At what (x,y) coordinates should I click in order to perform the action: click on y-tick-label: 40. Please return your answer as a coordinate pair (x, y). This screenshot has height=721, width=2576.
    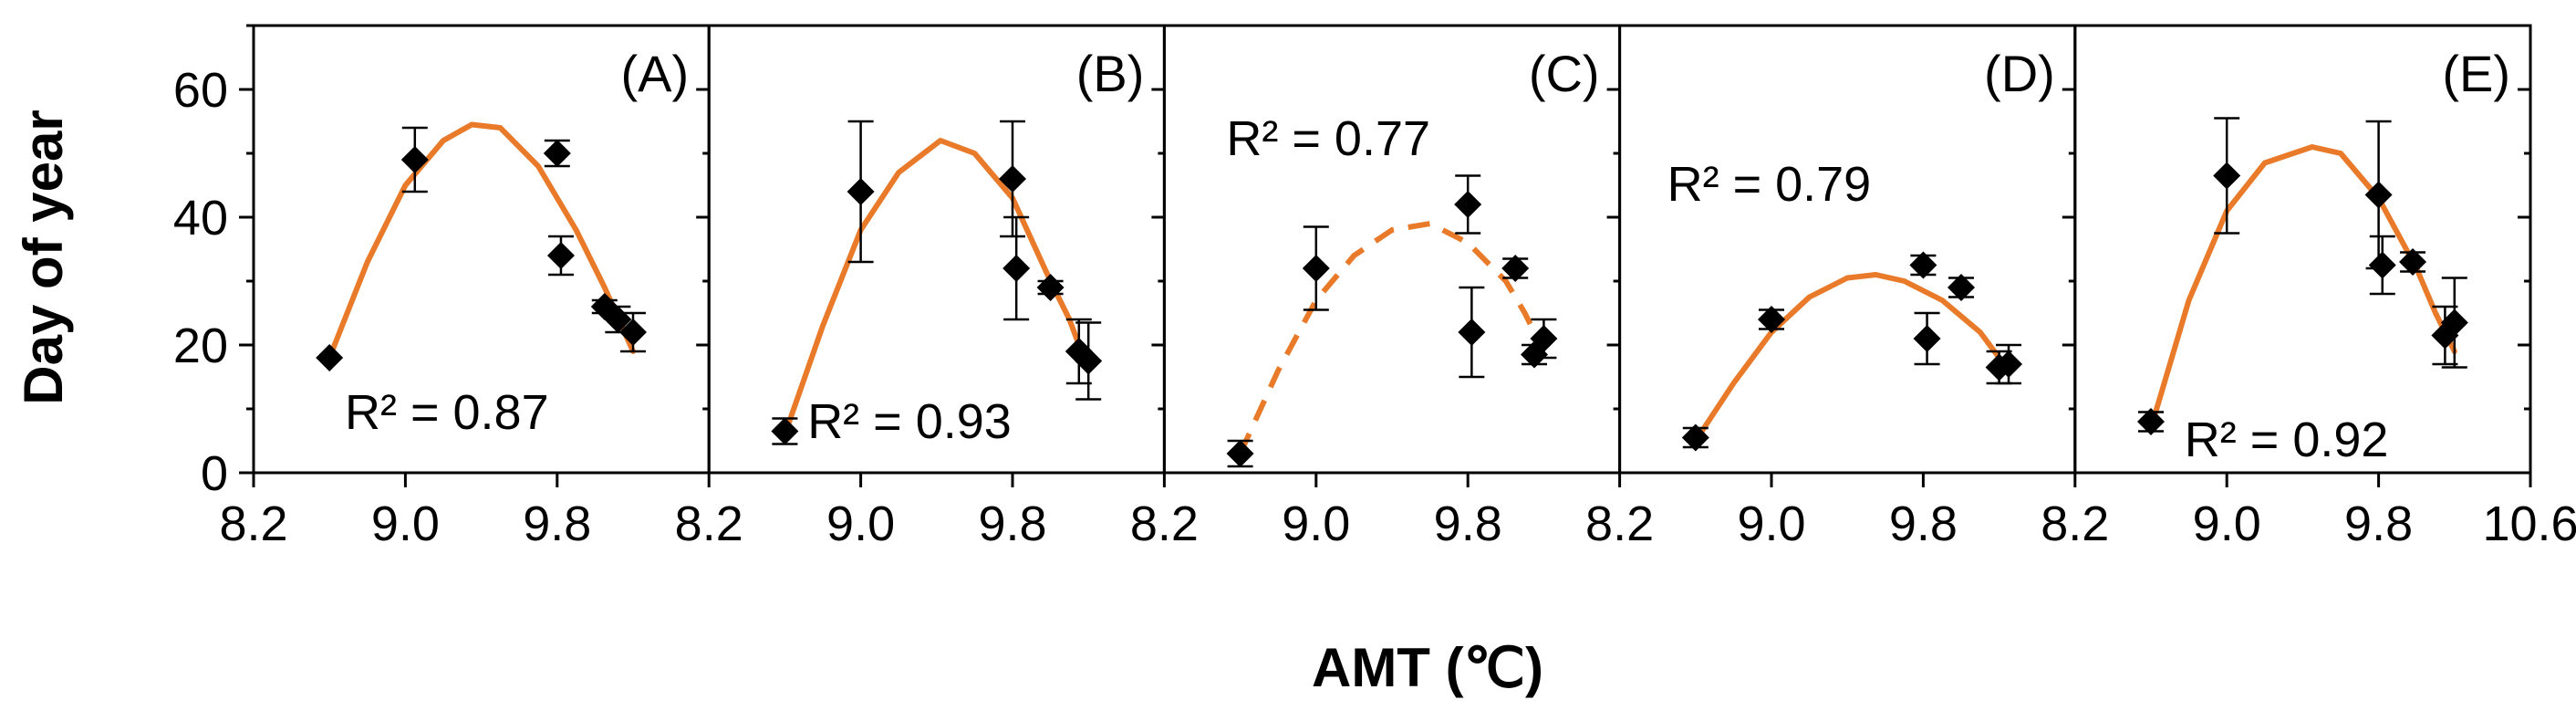
    Looking at the image, I should click on (200, 218).